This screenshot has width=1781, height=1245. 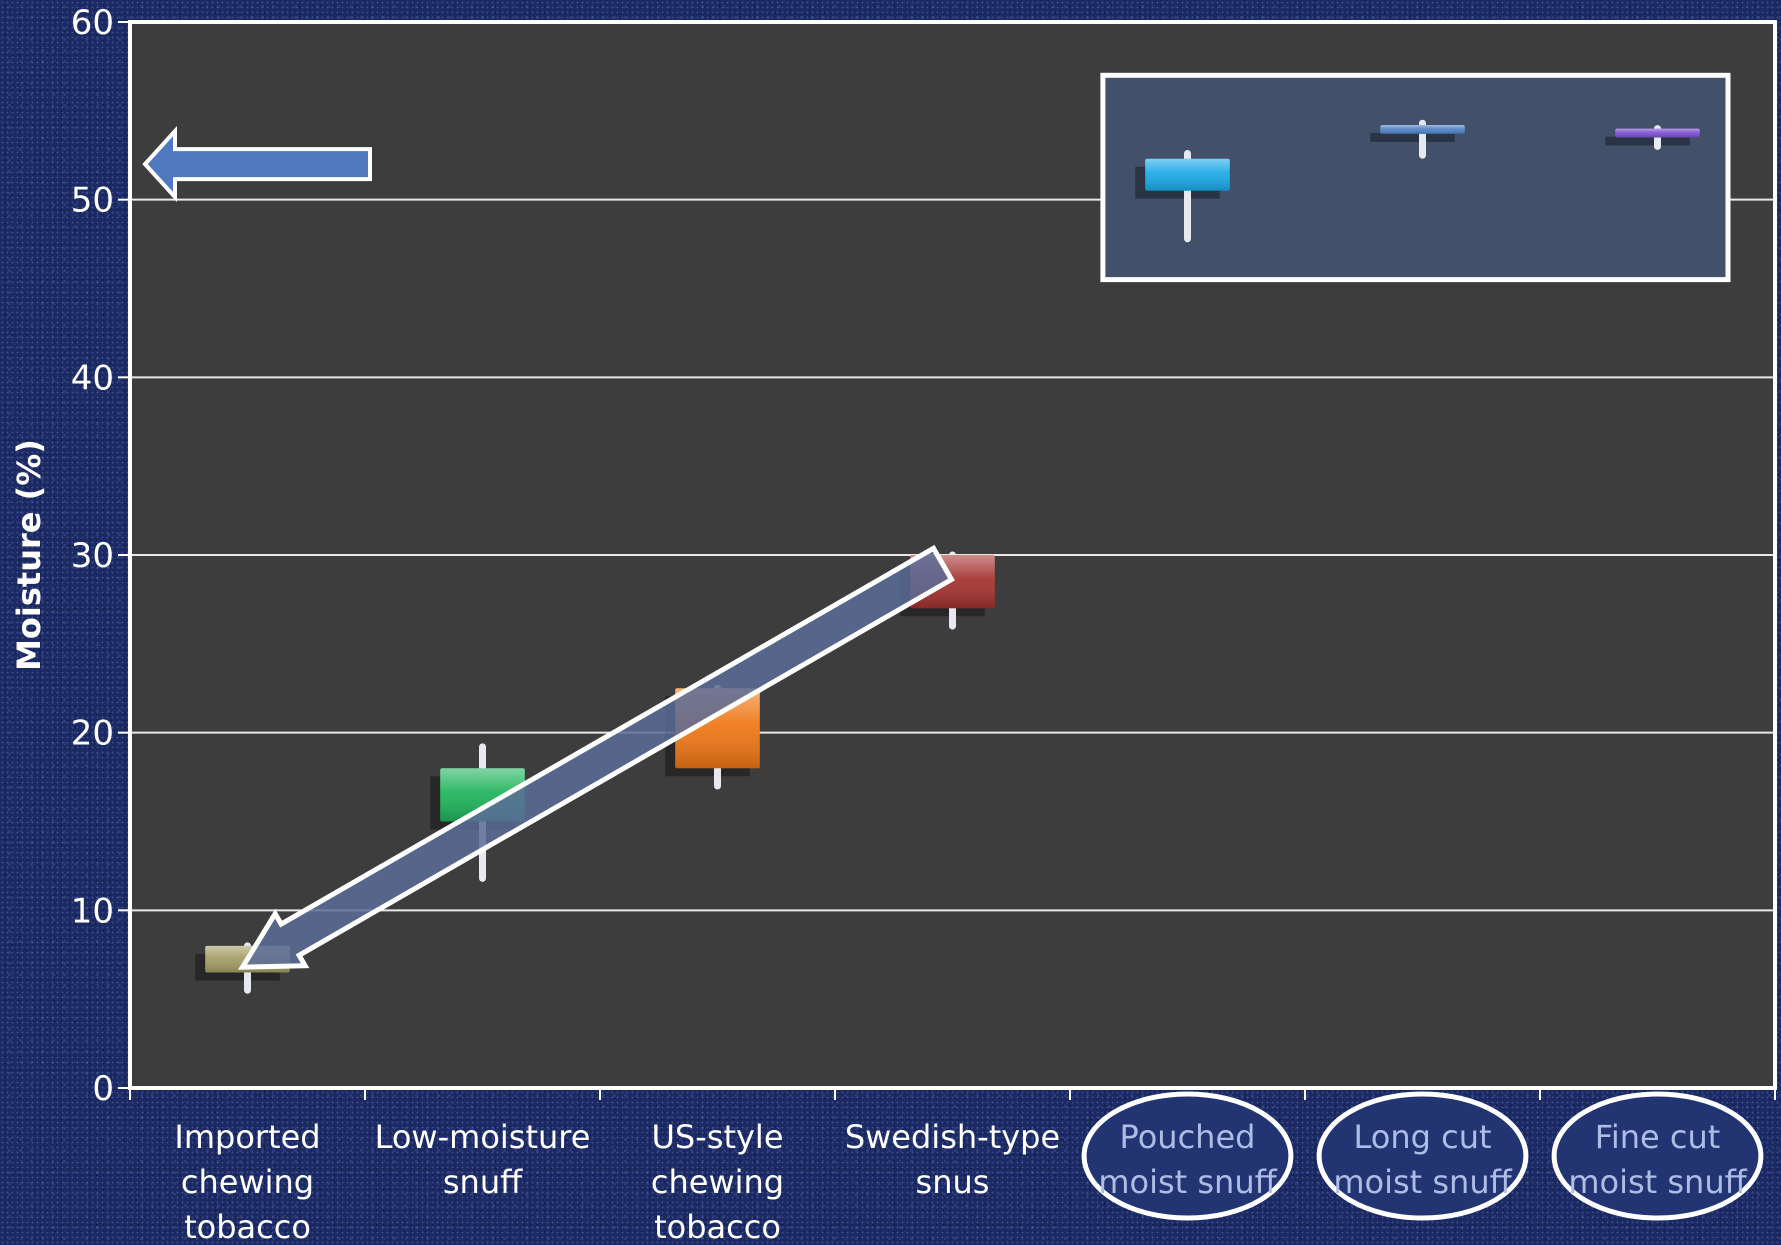 What do you see at coordinates (92, 734) in the screenshot?
I see `y-tick-label: 20` at bounding box center [92, 734].